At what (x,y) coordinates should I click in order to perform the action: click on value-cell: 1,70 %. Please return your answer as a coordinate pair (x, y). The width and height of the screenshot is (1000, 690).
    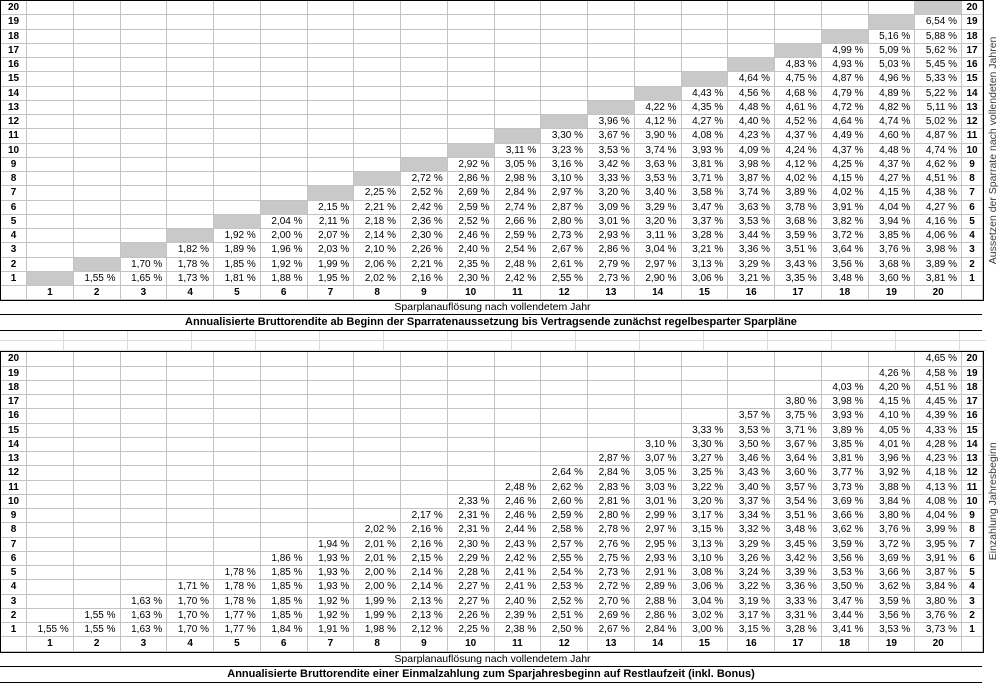
    Looking at the image, I should click on (190, 615).